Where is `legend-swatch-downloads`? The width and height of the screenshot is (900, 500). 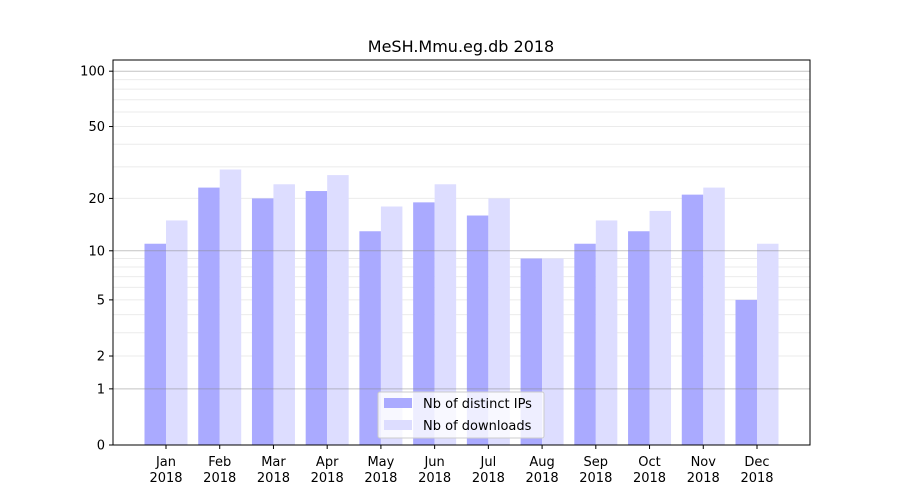
legend-swatch-downloads is located at coordinates (398, 425).